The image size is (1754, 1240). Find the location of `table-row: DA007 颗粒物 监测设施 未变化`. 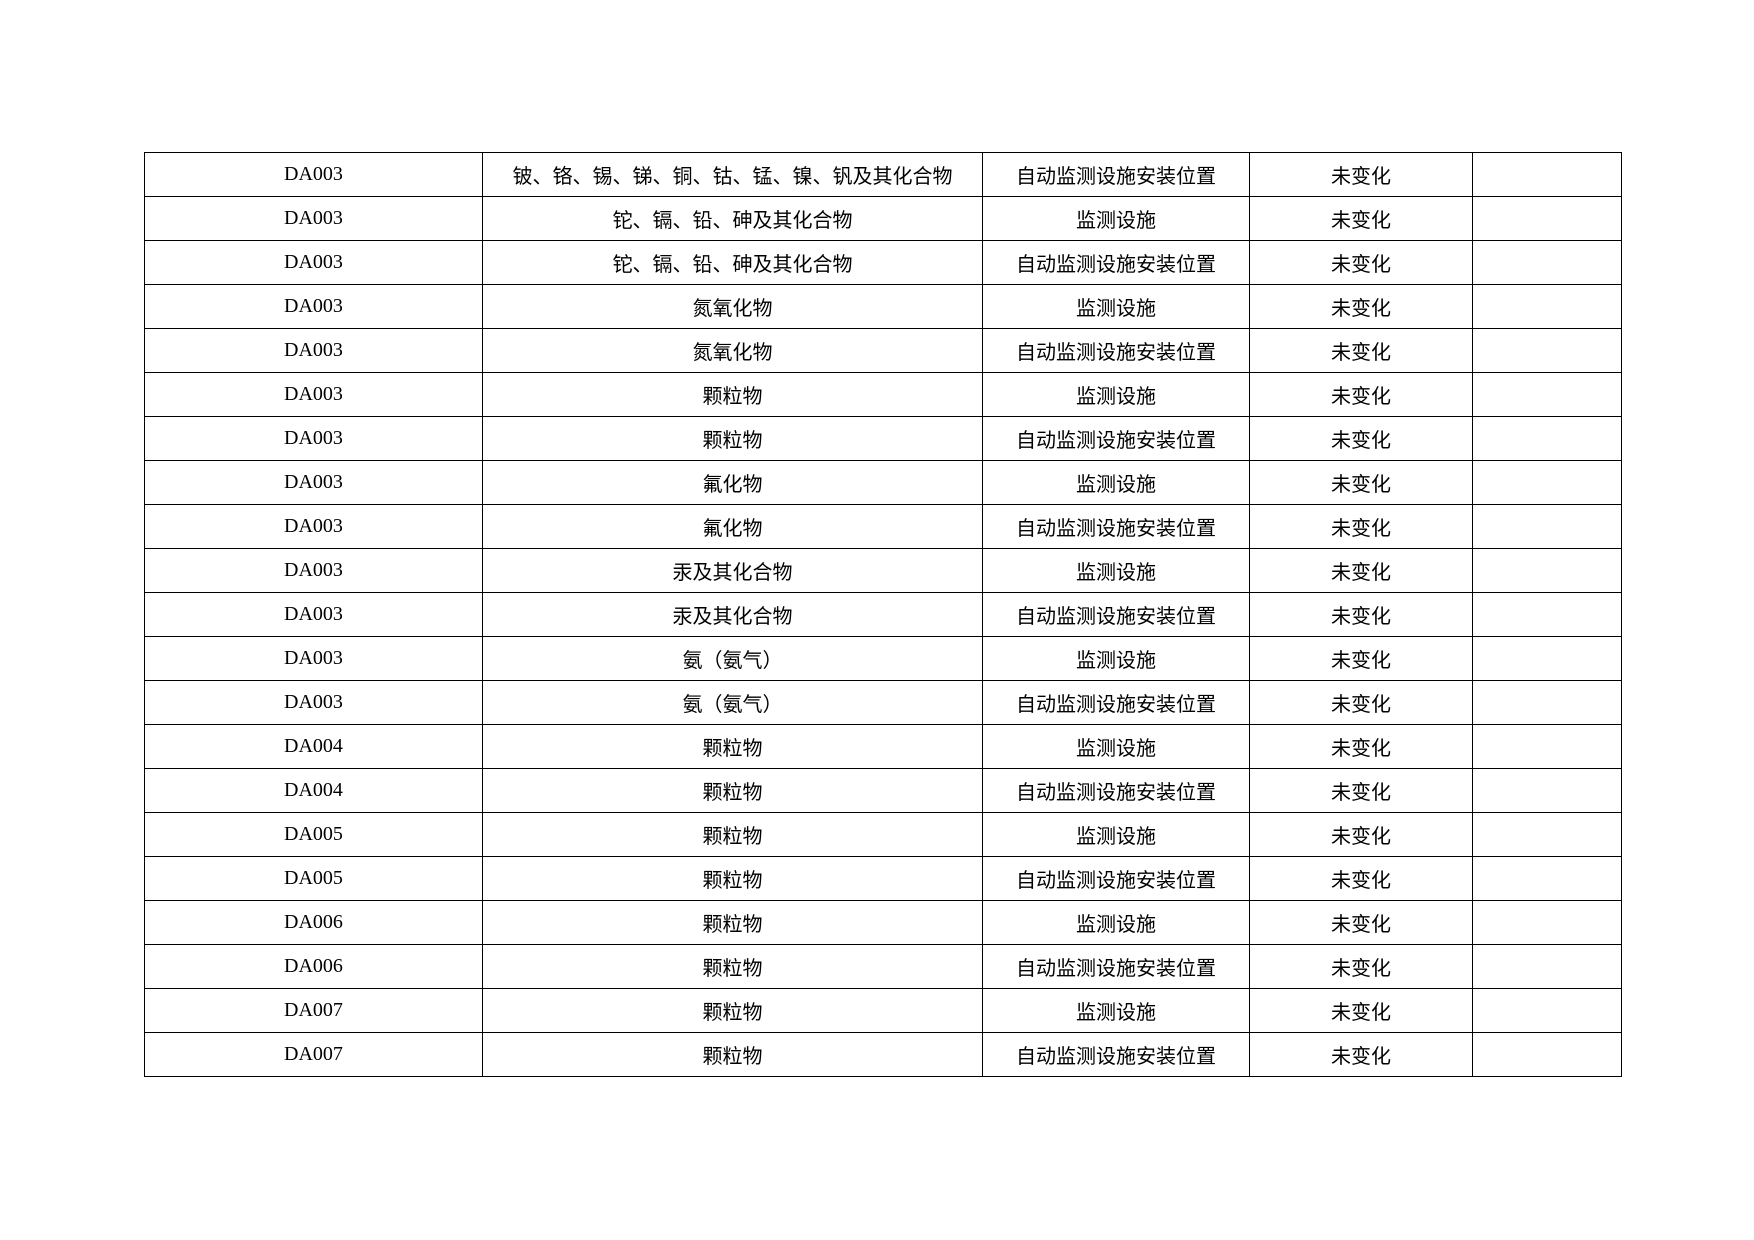

table-row: DA007 颗粒物 监测设施 未变化 is located at coordinates (883, 1010).